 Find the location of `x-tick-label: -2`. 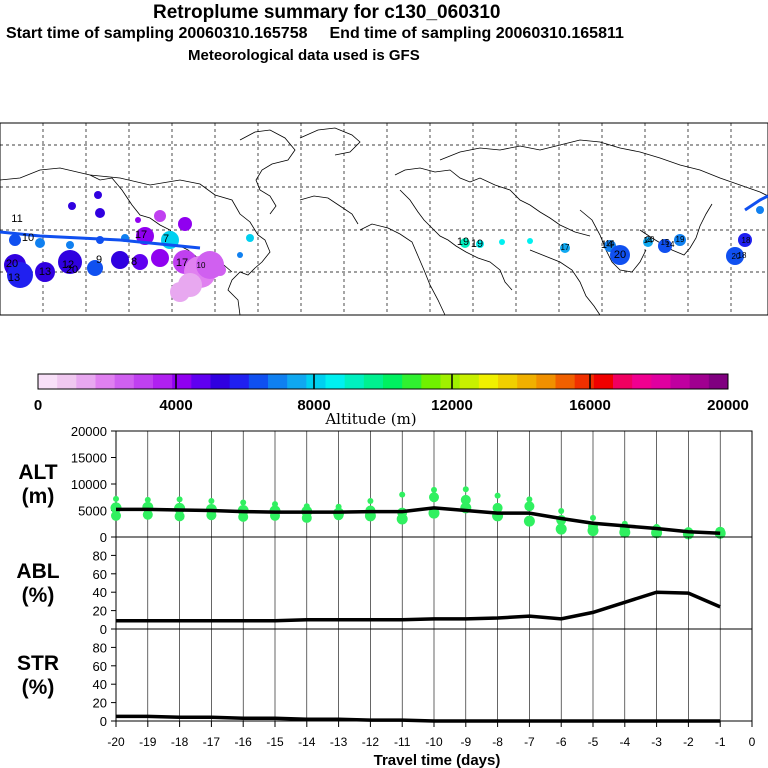

x-tick-label: -2 is located at coordinates (688, 742).